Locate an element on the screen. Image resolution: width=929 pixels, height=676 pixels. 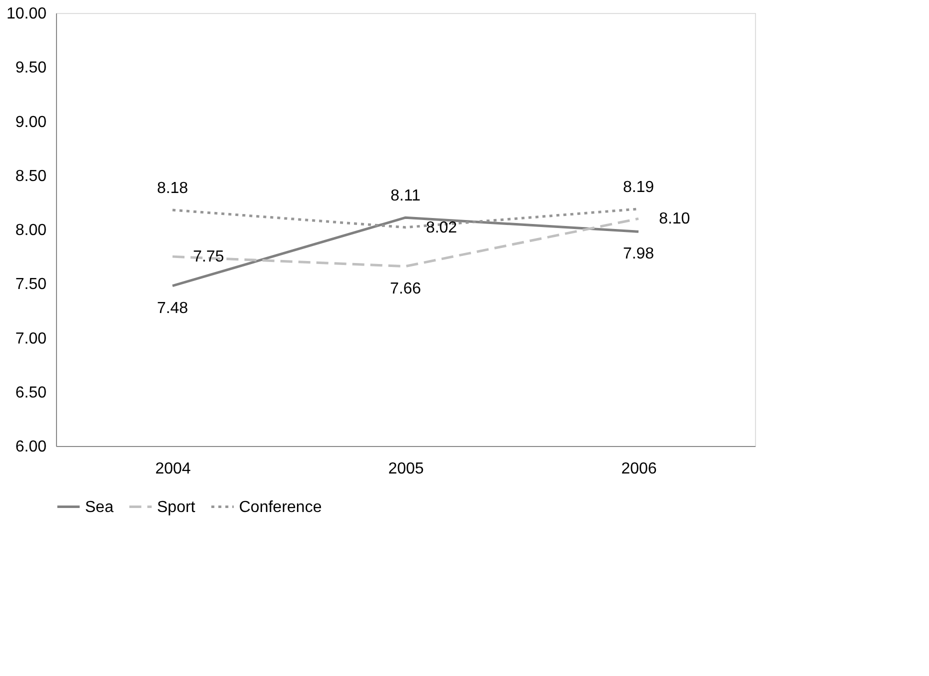
x-tick-label: 2006 is located at coordinates (639, 469).